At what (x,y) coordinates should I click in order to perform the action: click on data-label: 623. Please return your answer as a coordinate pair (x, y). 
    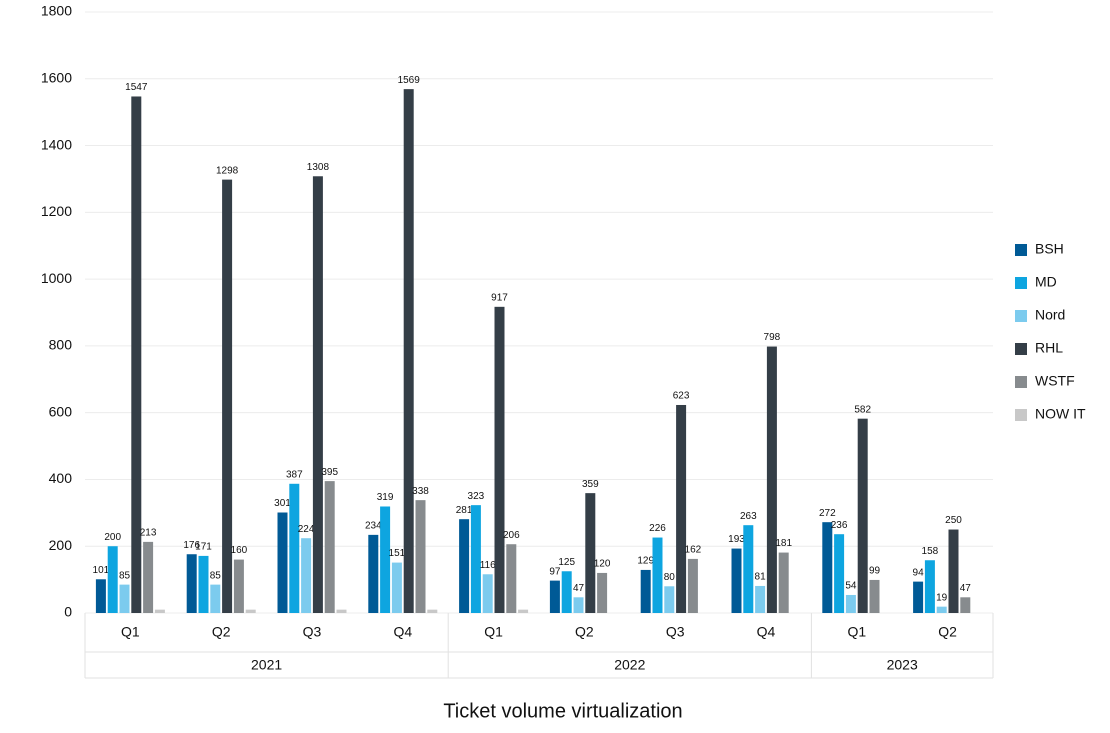
    Looking at the image, I should click on (681, 396).